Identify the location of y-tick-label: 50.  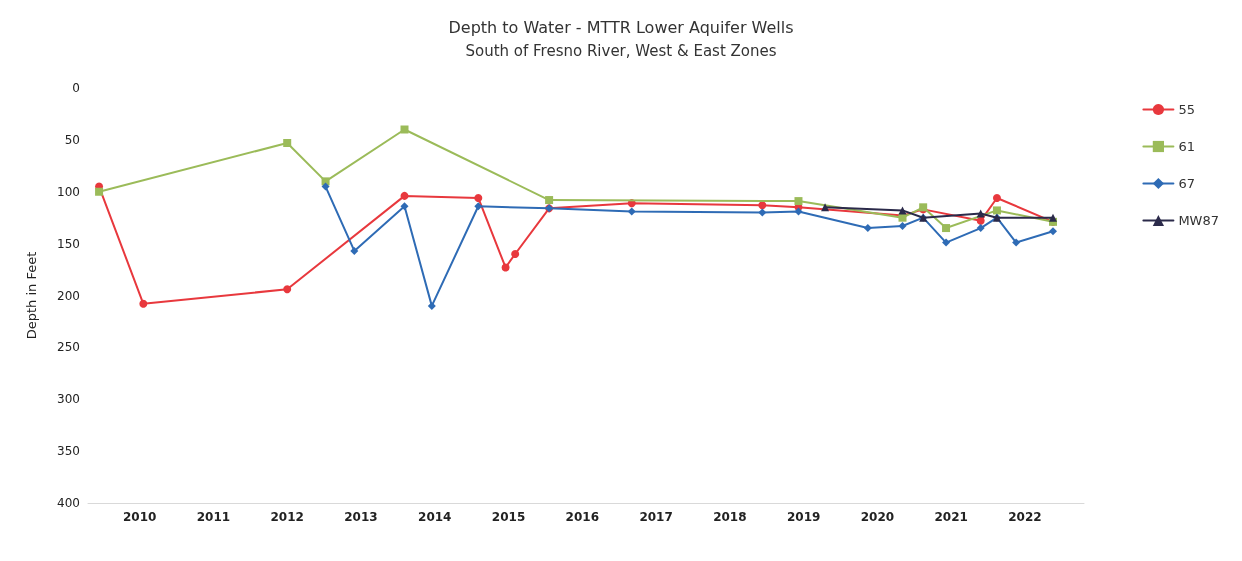
(72, 139).